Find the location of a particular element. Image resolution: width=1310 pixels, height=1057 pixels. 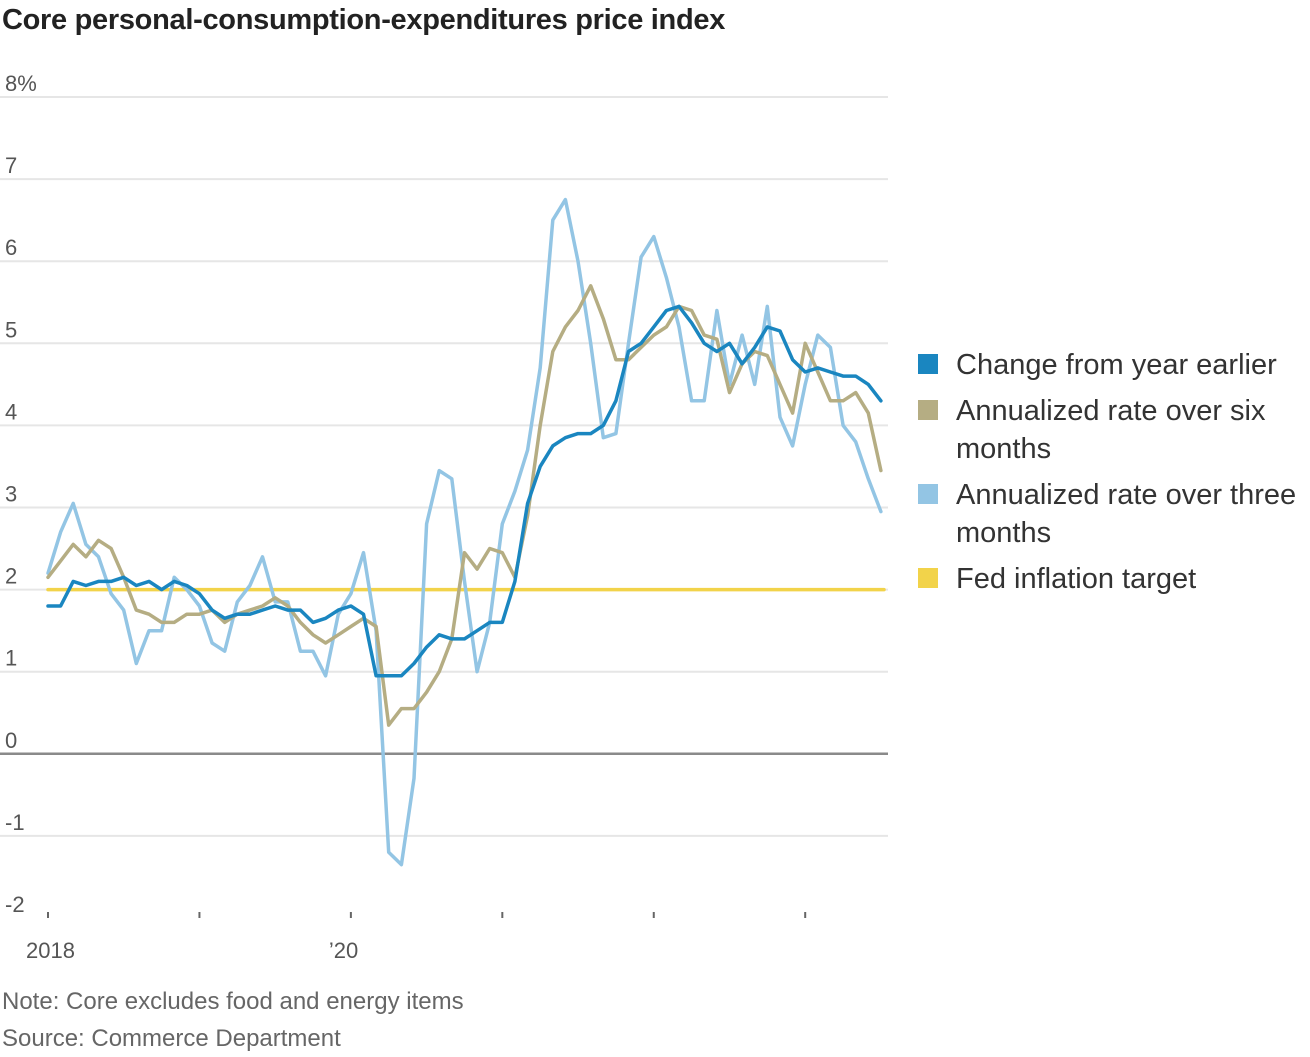

legend-item-three-months: Annualized rate over three months is located at coordinates (1114, 514).